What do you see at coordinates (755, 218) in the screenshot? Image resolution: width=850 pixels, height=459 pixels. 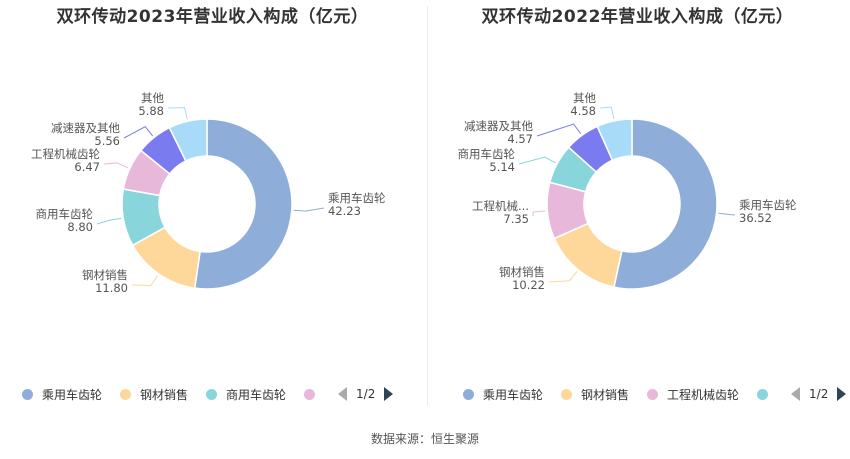 I see `slice-value: 36.52` at bounding box center [755, 218].